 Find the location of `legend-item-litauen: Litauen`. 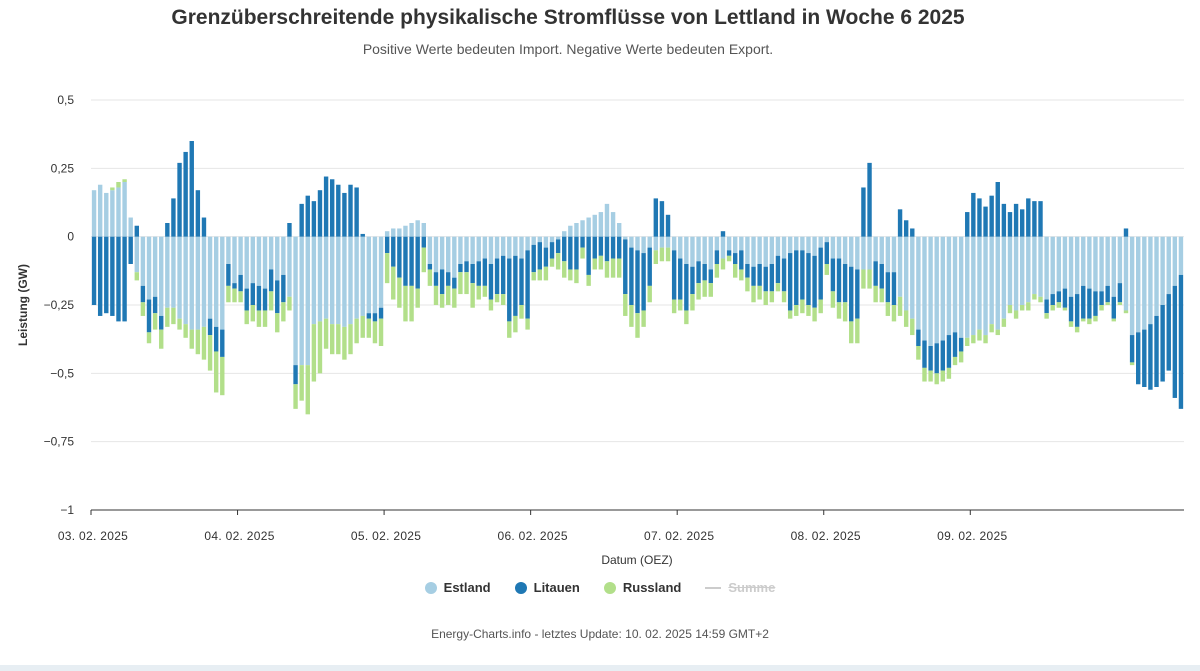

legend-item-litauen: Litauen is located at coordinates (547, 587).